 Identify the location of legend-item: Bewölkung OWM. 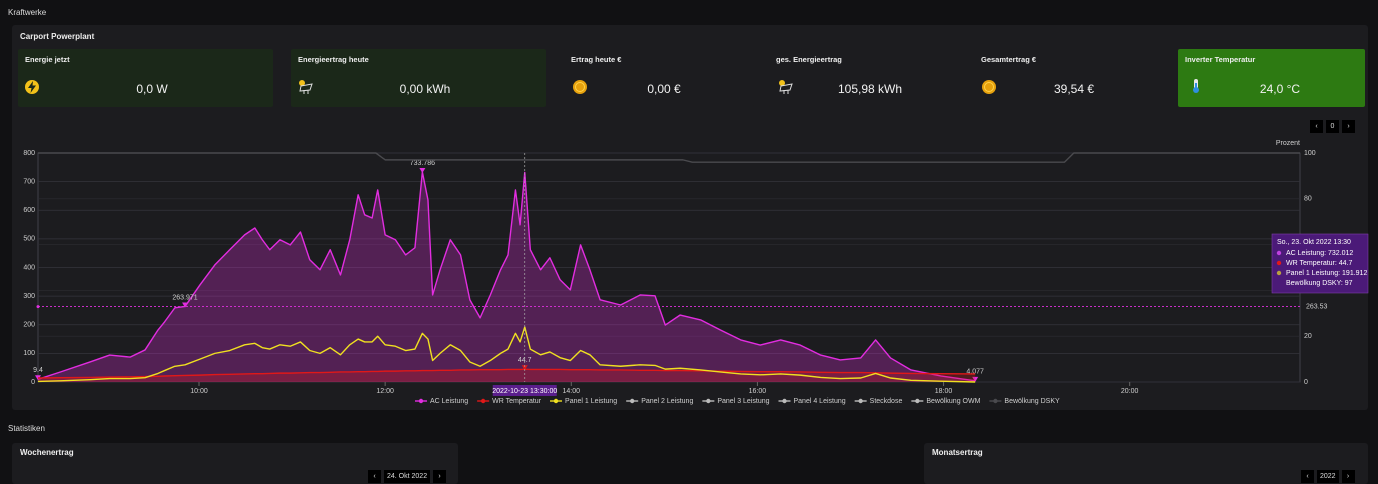
(946, 401).